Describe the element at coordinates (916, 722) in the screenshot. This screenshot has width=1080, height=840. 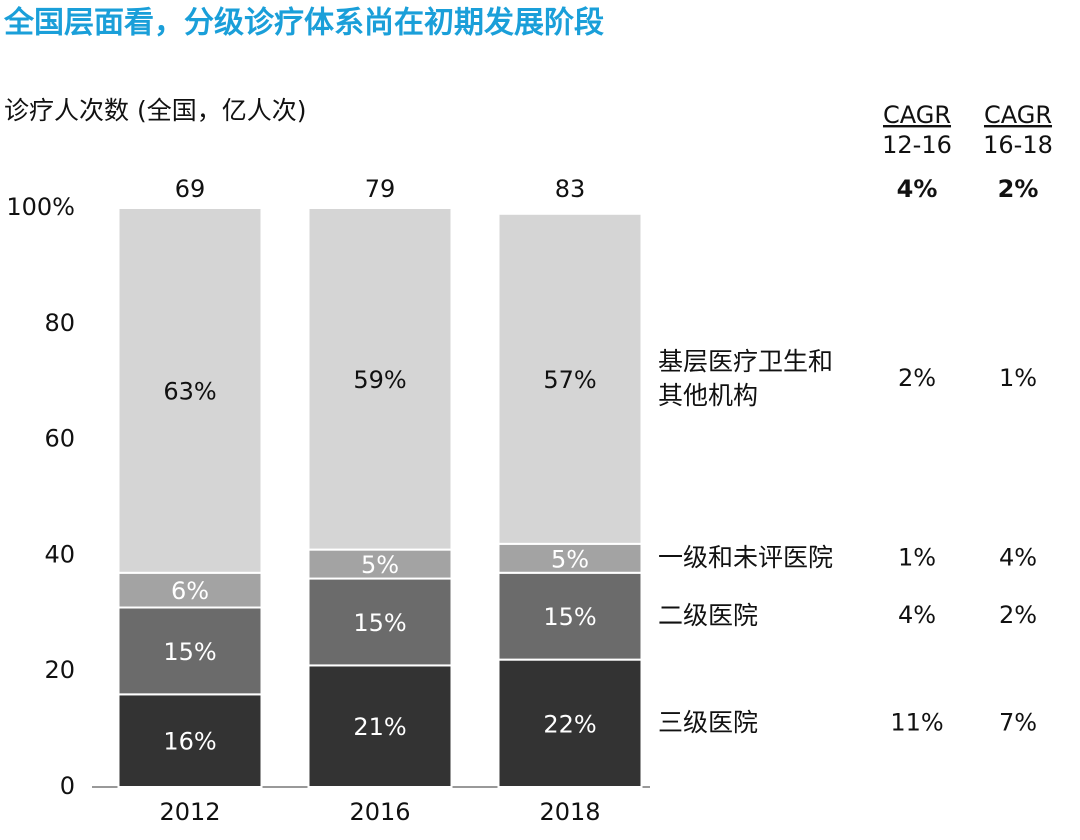
I see `cagr-value: 11%` at that location.